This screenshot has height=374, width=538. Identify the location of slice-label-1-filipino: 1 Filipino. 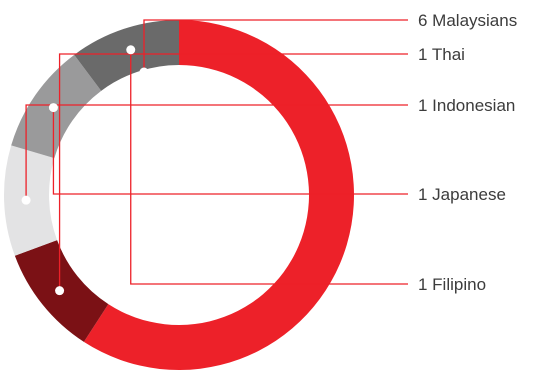
(452, 284).